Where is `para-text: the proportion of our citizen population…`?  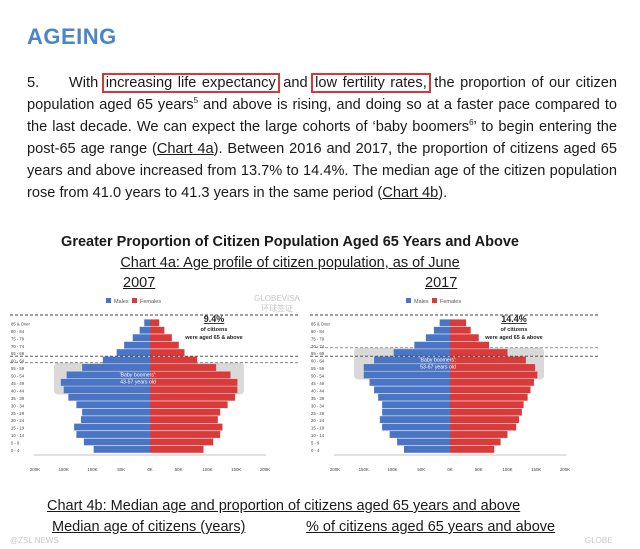 para-text: the proportion of our citizen population… is located at coordinates (322, 94).